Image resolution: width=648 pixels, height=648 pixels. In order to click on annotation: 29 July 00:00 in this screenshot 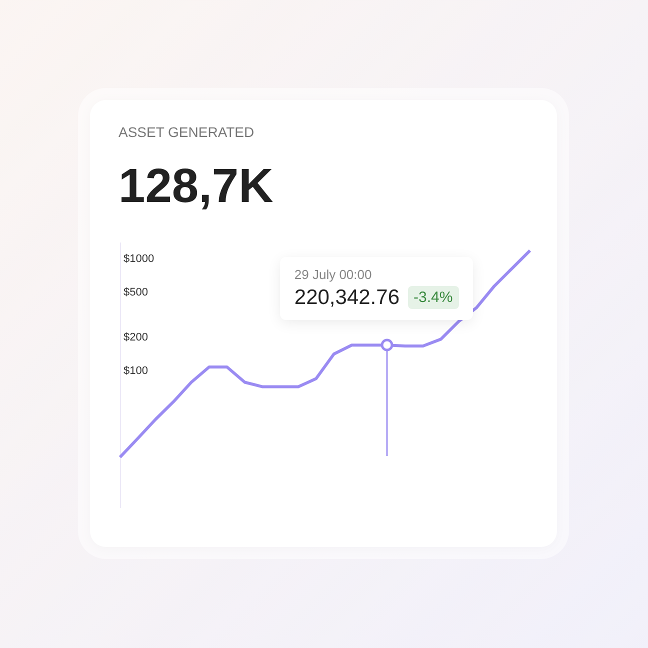, I will do `click(333, 274)`.